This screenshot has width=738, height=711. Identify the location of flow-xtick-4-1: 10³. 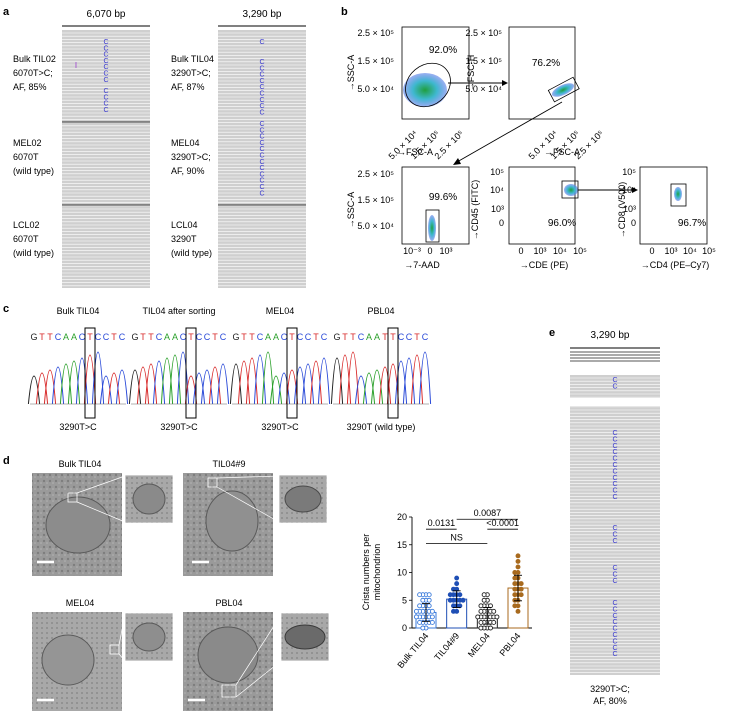
(539, 251).